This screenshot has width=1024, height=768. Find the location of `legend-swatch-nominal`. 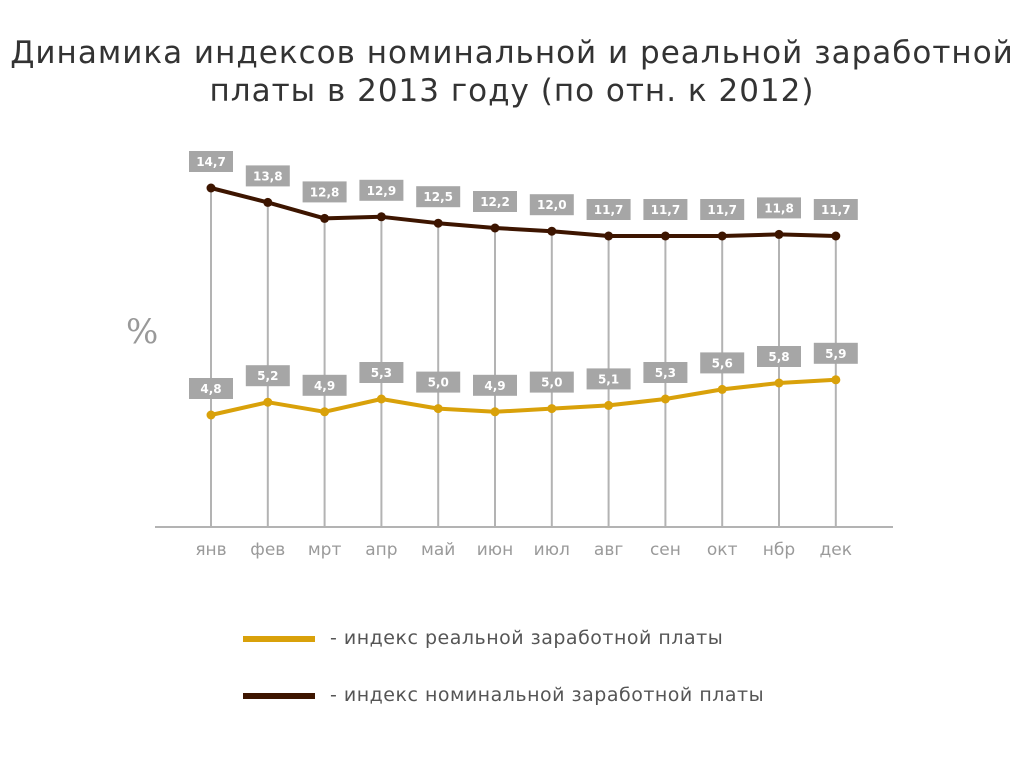

legend-swatch-nominal is located at coordinates (279, 695).